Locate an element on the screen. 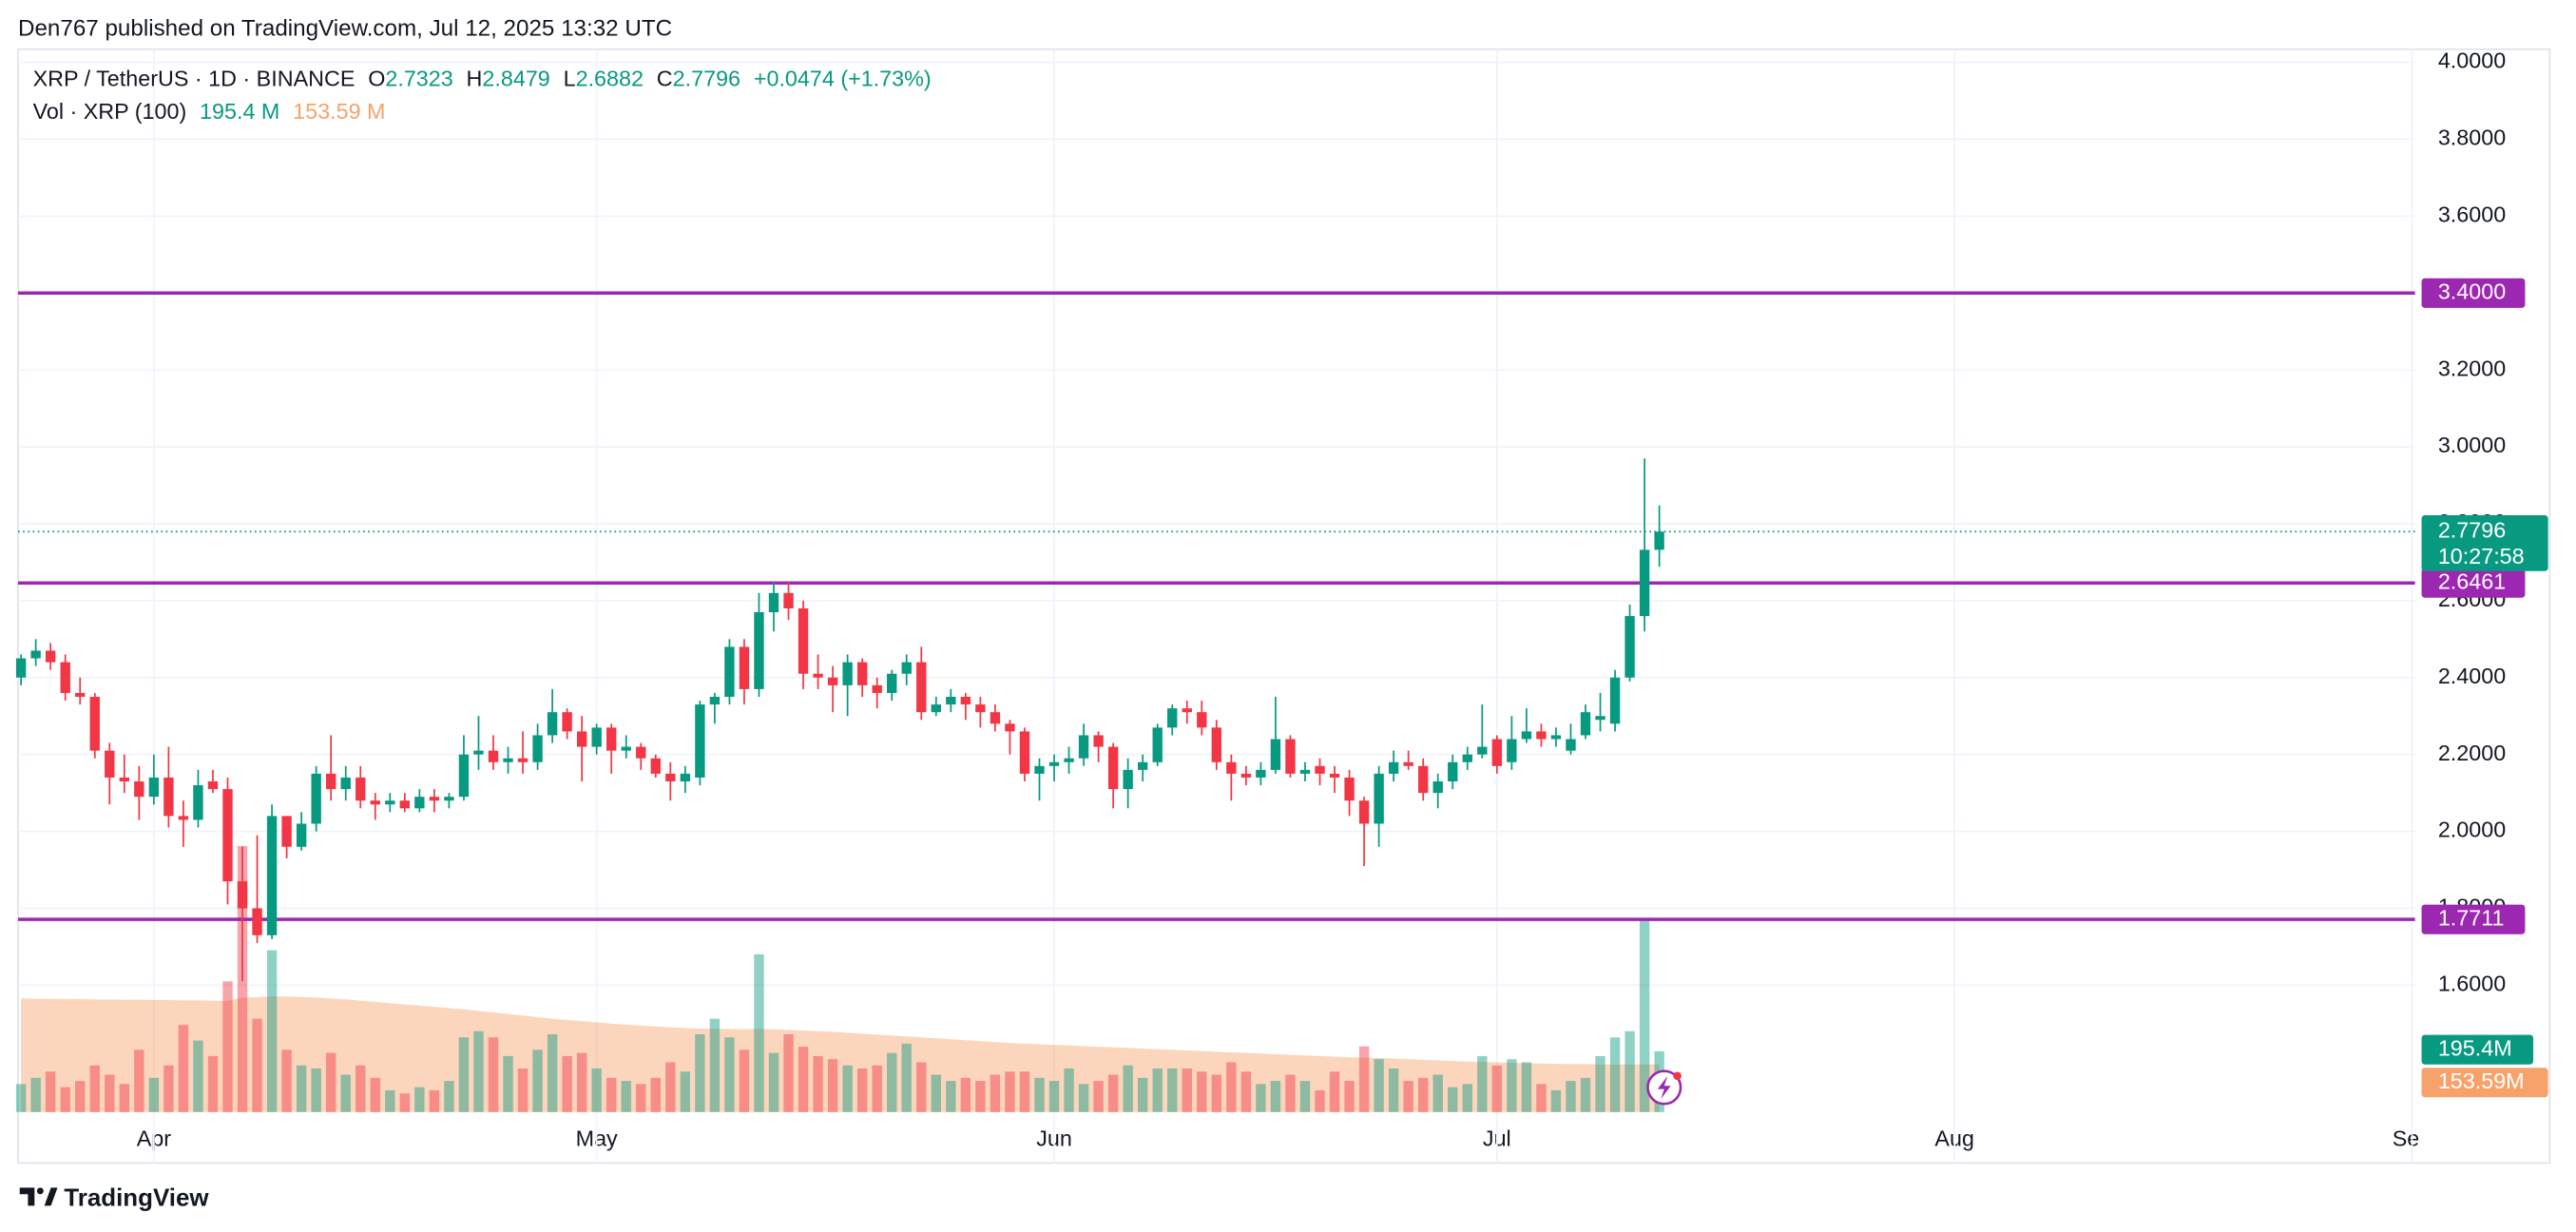  symbol-title: XRP / TetherUS · 1D · BINANCE is located at coordinates (194, 79).